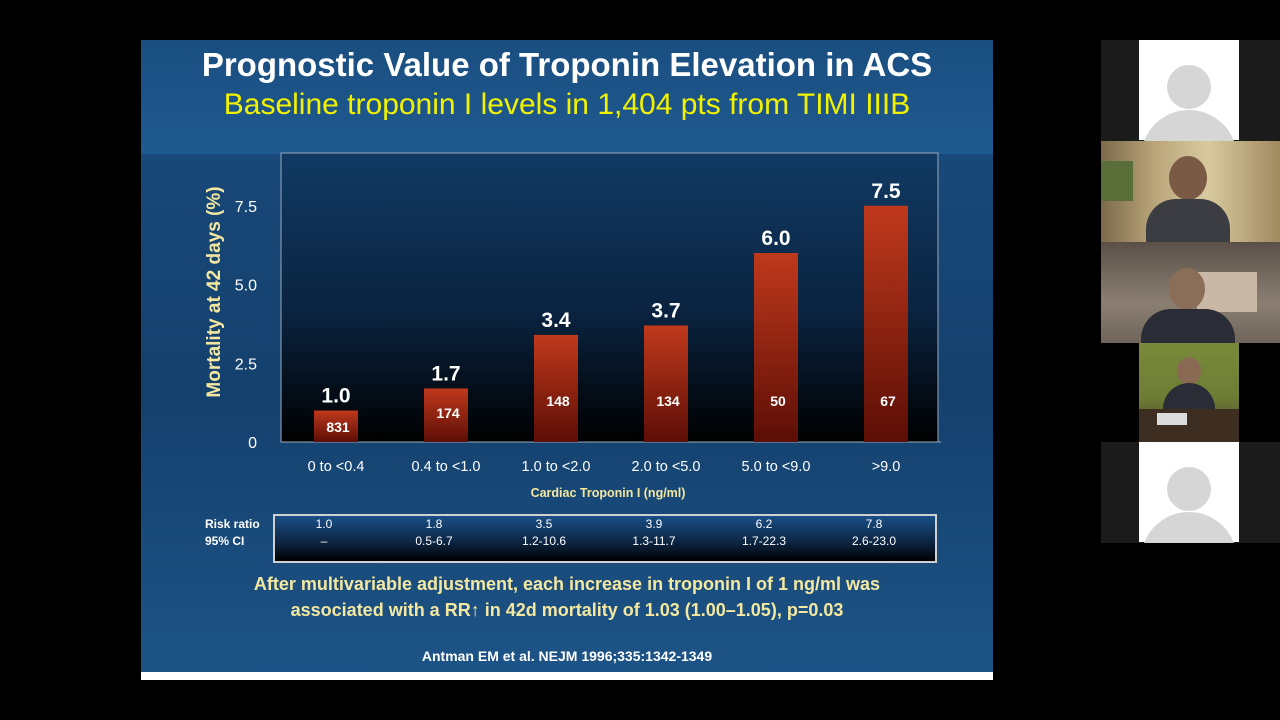  What do you see at coordinates (246, 207) in the screenshot?
I see `y-tick-label: 7.5` at bounding box center [246, 207].